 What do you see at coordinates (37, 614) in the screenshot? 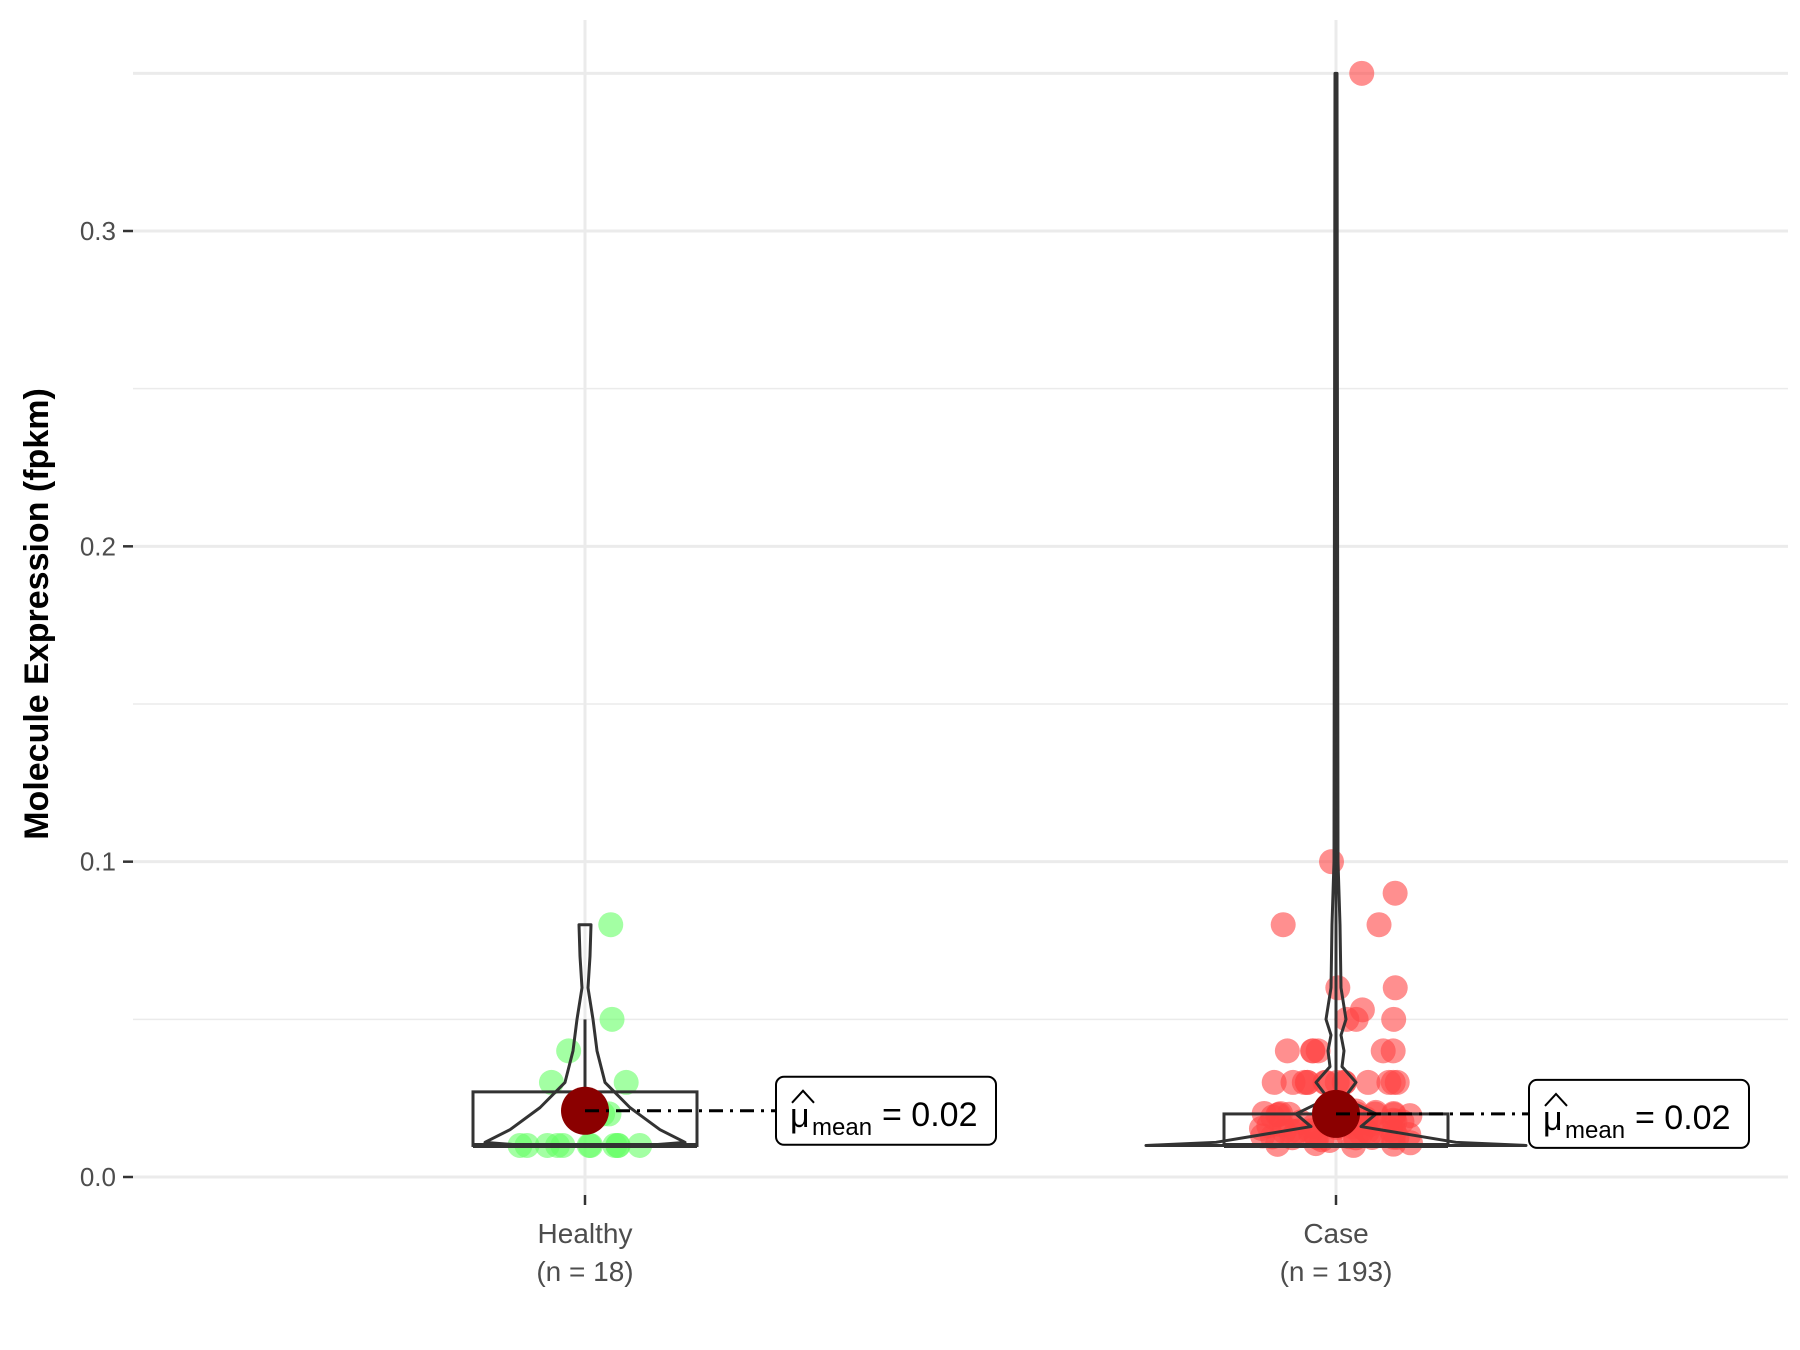
I see `y-axis-title: Molecule Expression (fpkm)` at bounding box center [37, 614].